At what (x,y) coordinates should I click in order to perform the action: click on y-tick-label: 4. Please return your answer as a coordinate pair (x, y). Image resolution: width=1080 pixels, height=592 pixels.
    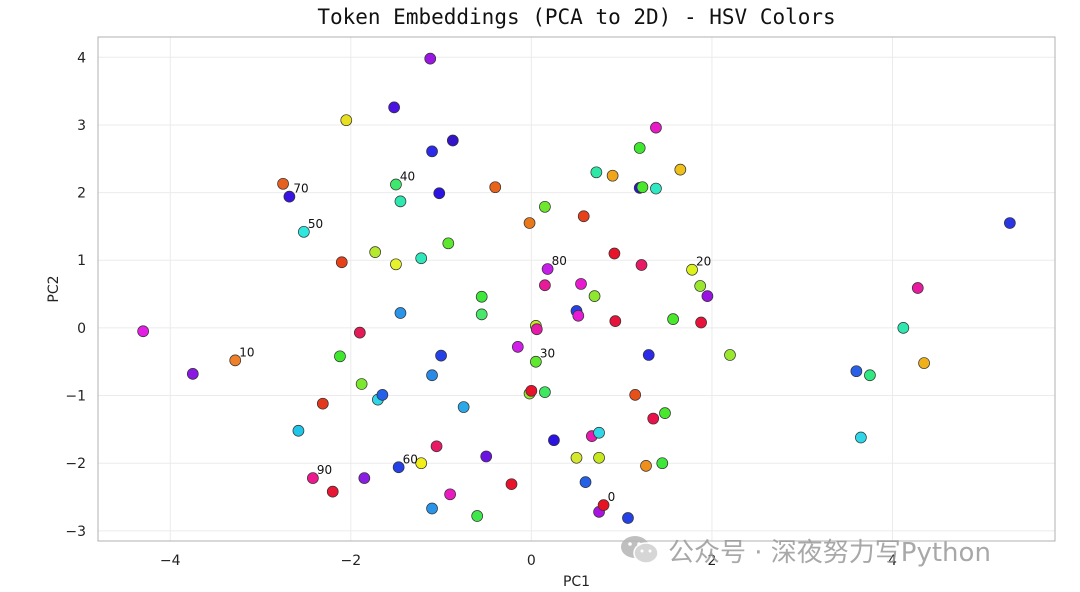
    Looking at the image, I should click on (81, 58).